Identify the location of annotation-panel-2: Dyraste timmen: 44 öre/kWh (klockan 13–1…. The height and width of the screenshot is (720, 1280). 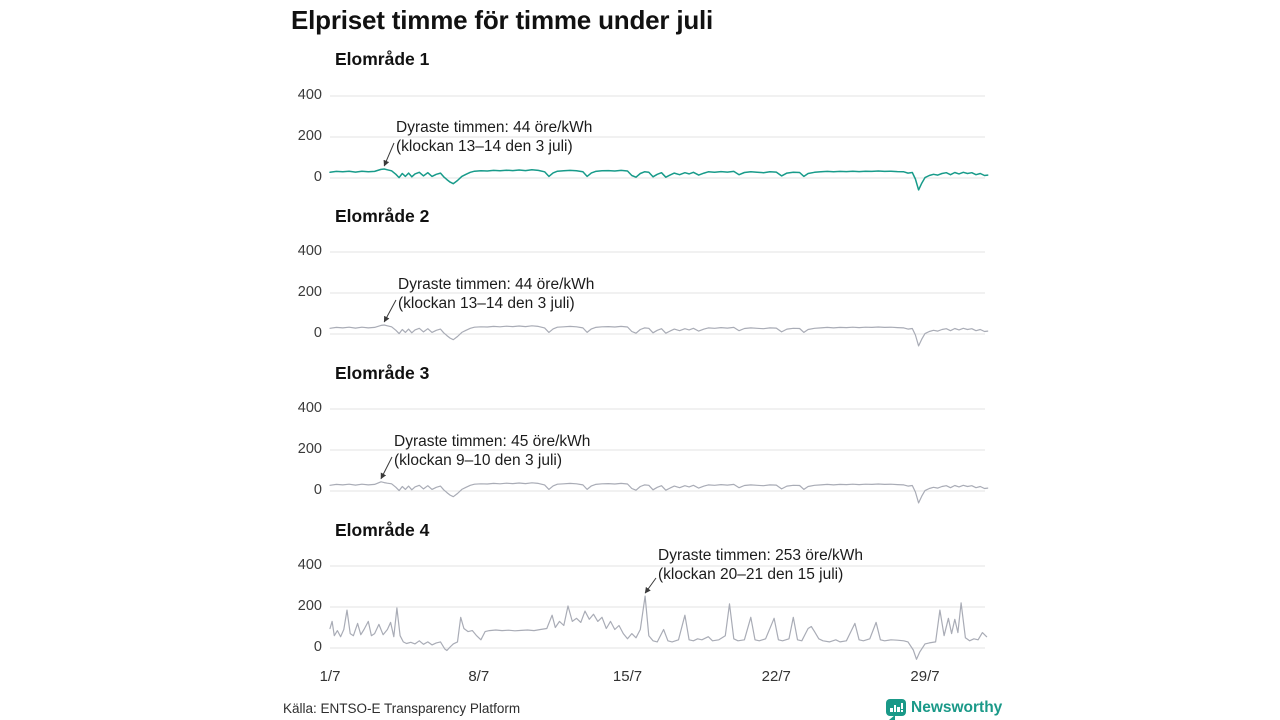
(496, 294).